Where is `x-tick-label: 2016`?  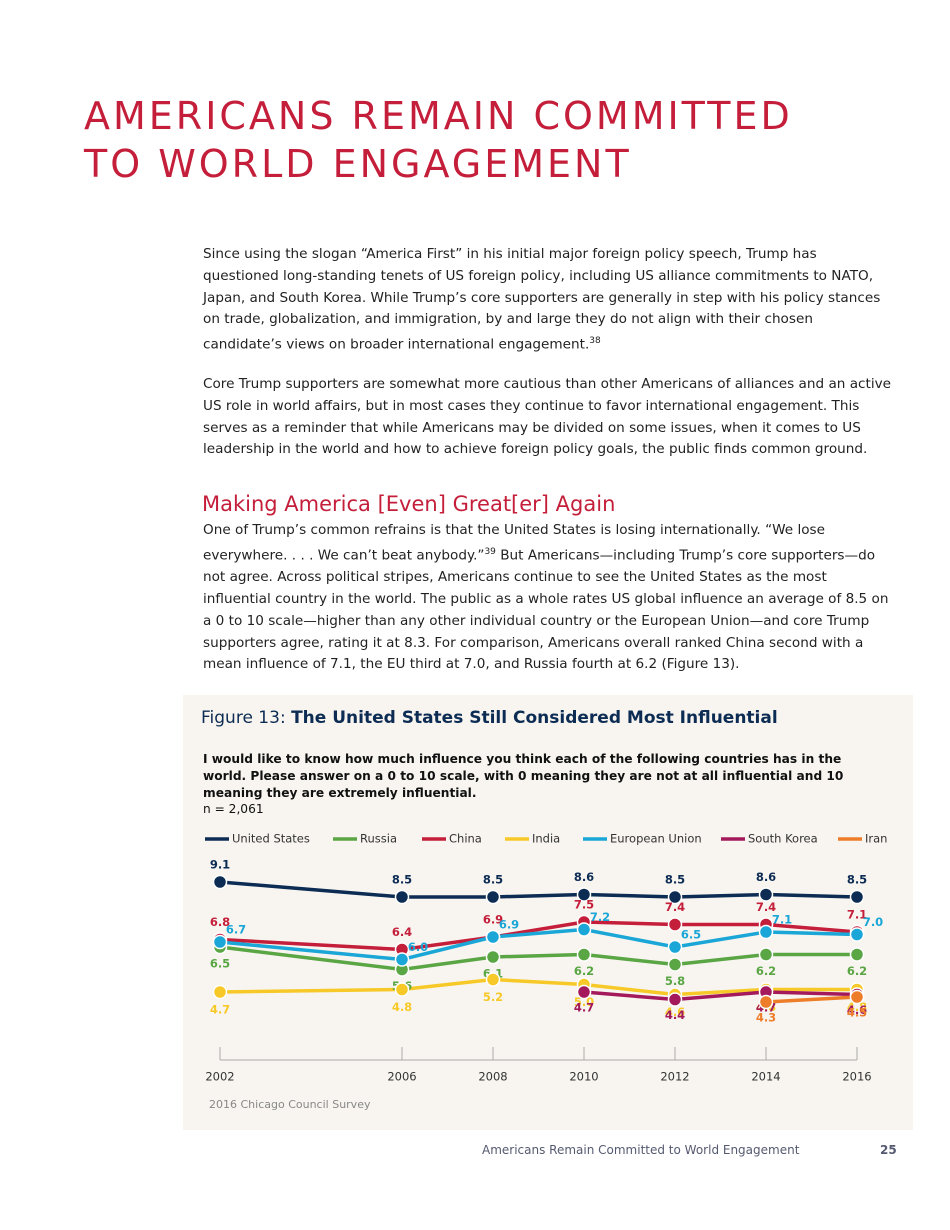
x-tick-label: 2016 is located at coordinates (856, 1077).